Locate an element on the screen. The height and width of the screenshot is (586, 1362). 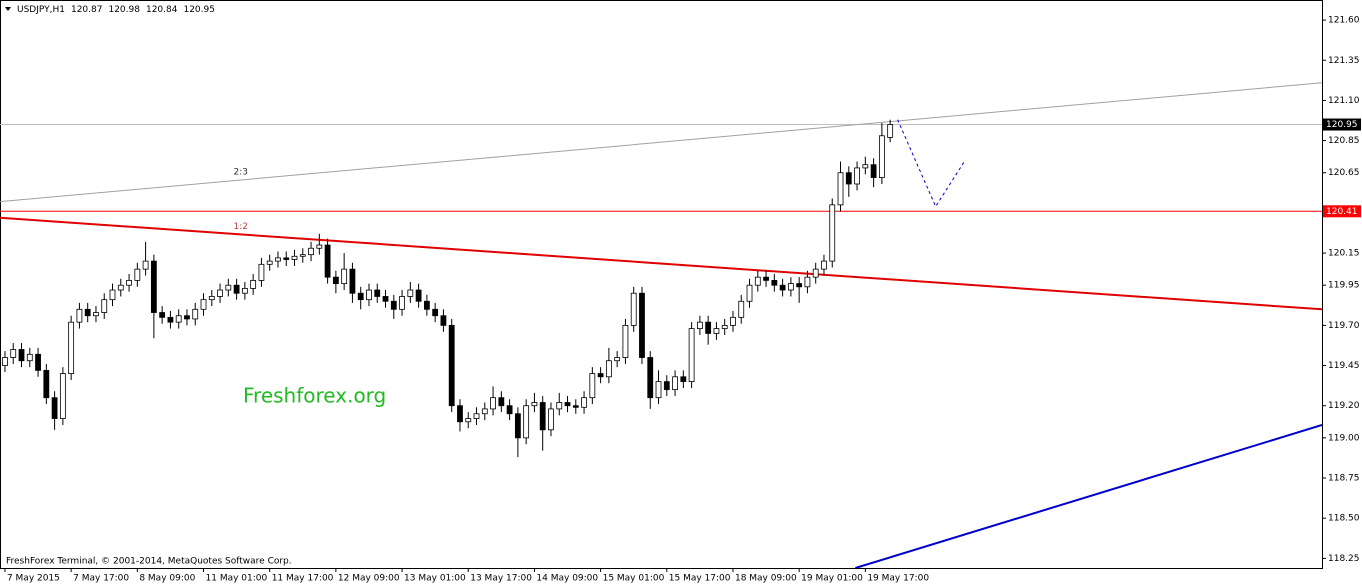
y-tick-label: 119.00 is located at coordinates (1344, 438).